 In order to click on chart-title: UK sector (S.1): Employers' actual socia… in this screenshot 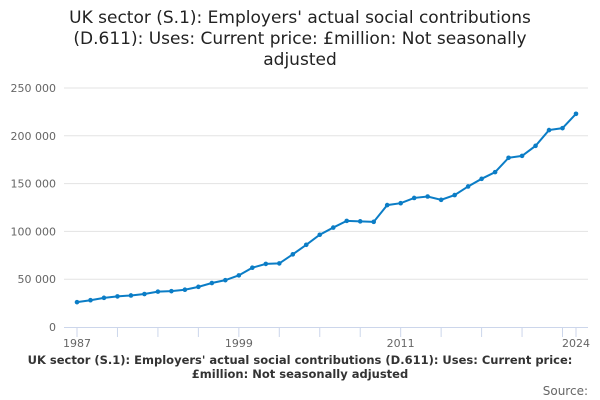, I will do `click(300, 39)`.